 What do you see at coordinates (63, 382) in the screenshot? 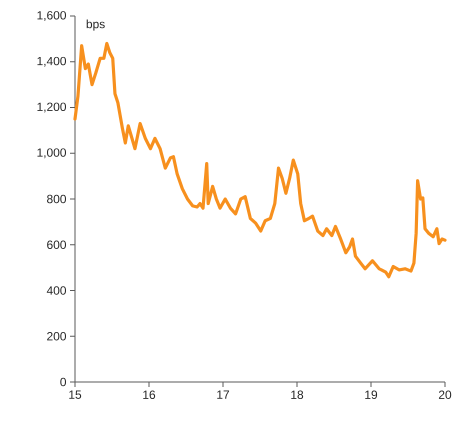
I see `y-tick-label: 0` at bounding box center [63, 382].